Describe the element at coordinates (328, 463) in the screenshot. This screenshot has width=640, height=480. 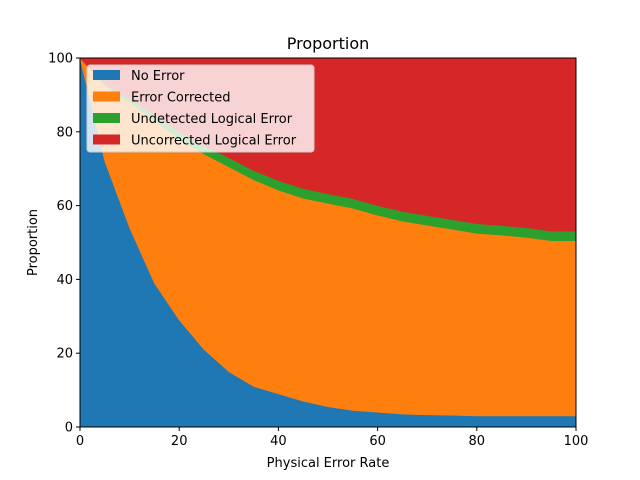
I see `x-axis-label: Physical Error Rate` at that location.